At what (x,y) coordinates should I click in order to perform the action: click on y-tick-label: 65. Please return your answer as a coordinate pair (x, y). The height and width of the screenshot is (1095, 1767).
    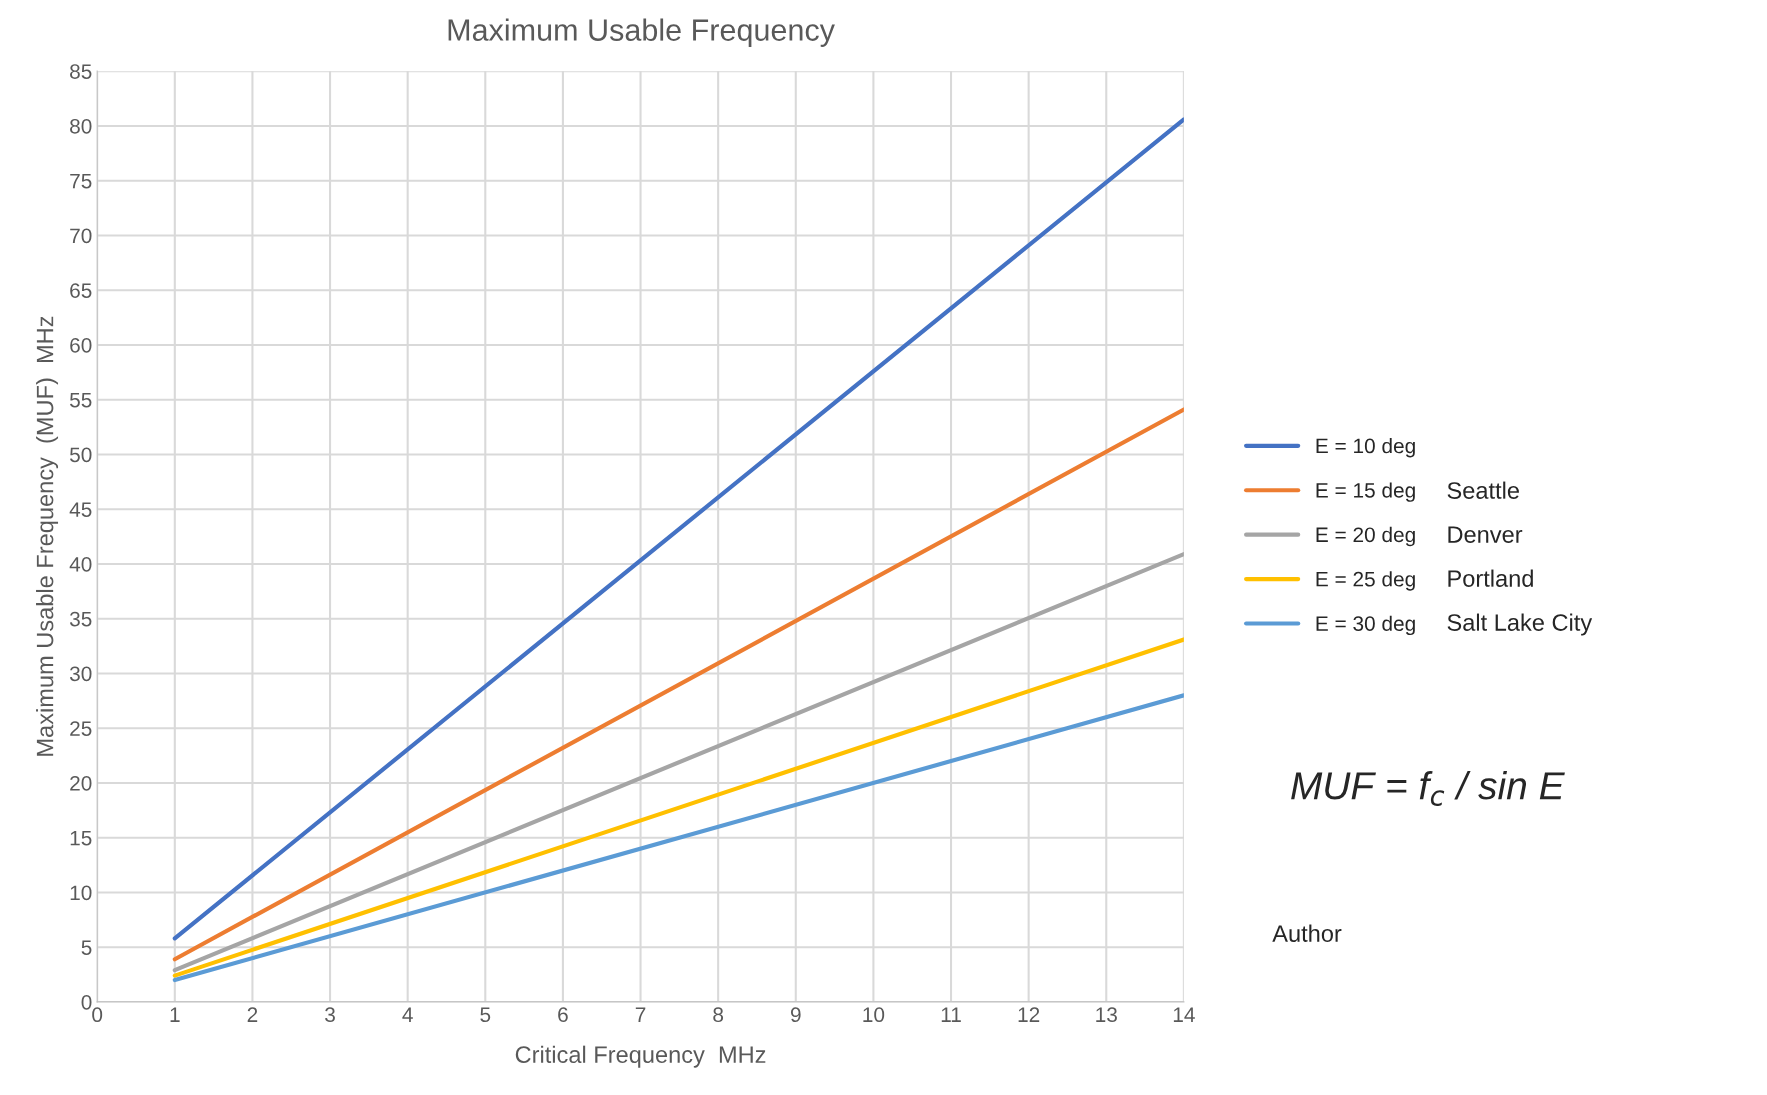
    Looking at the image, I should click on (81, 290).